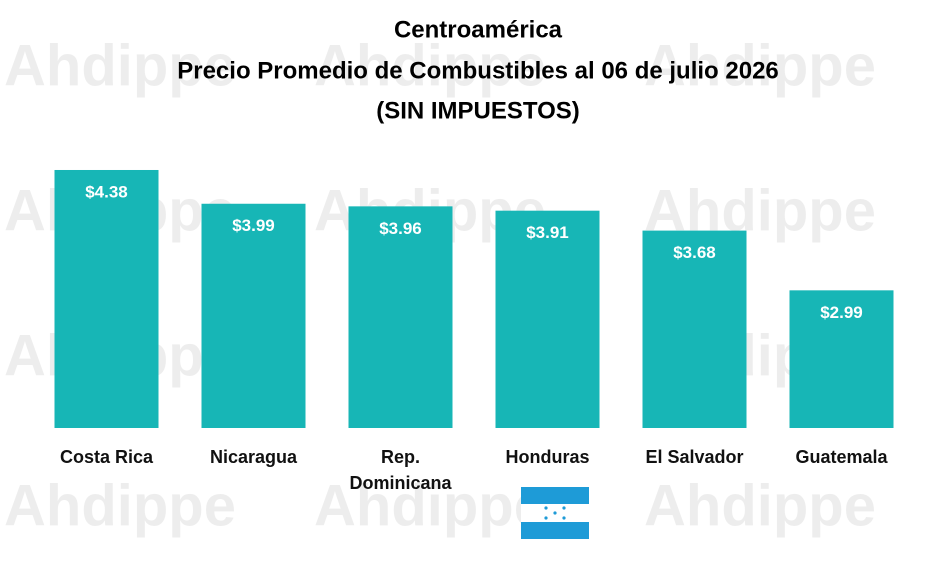 The width and height of the screenshot is (939, 571). Describe the element at coordinates (547, 457) in the screenshot. I see `x-tick-label: Honduras` at that location.